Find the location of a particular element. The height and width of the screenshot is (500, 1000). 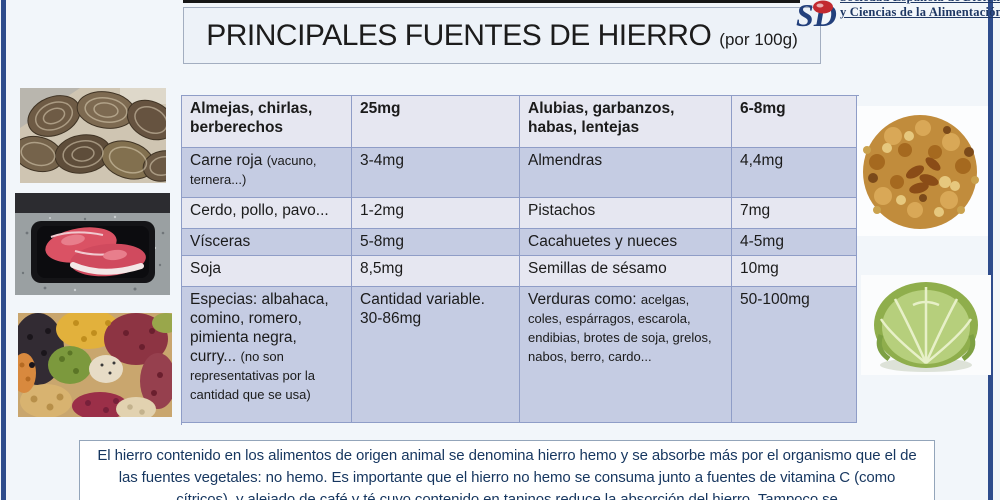

left-border-bar is located at coordinates (3, 250).